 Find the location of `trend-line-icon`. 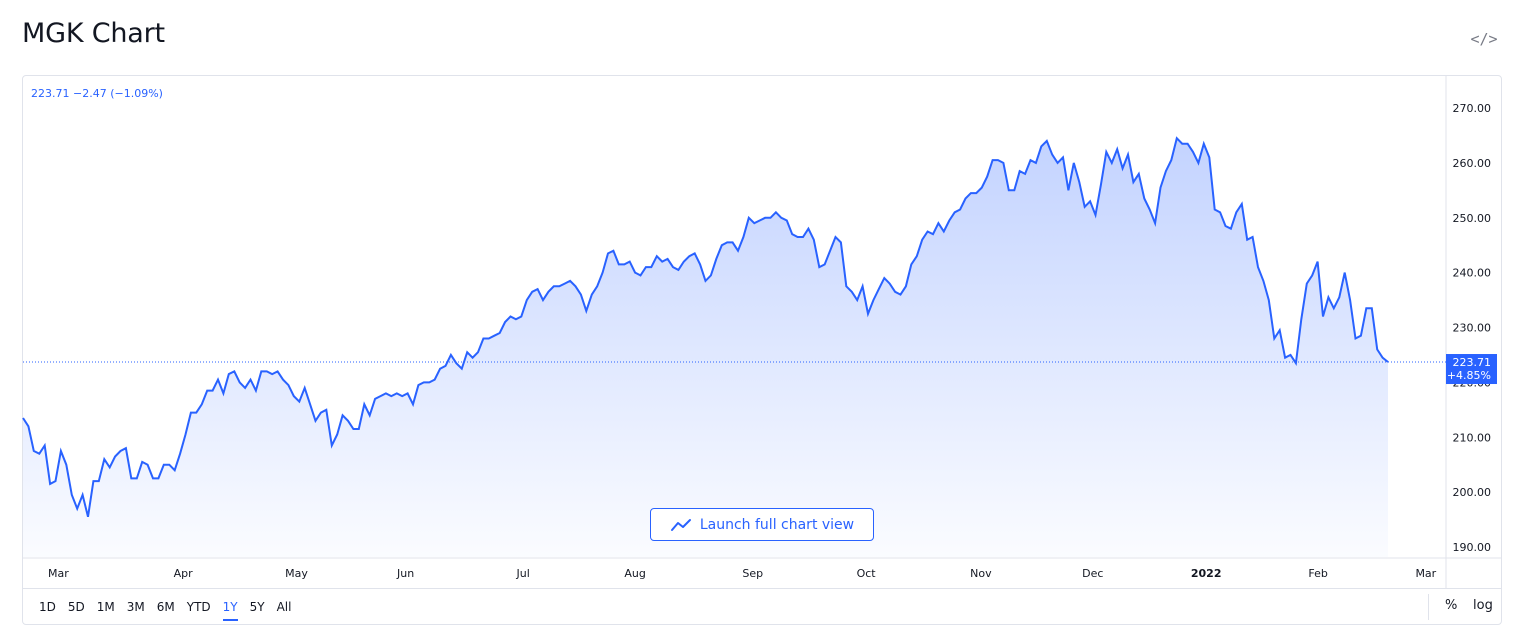

trend-line-icon is located at coordinates (680, 524).